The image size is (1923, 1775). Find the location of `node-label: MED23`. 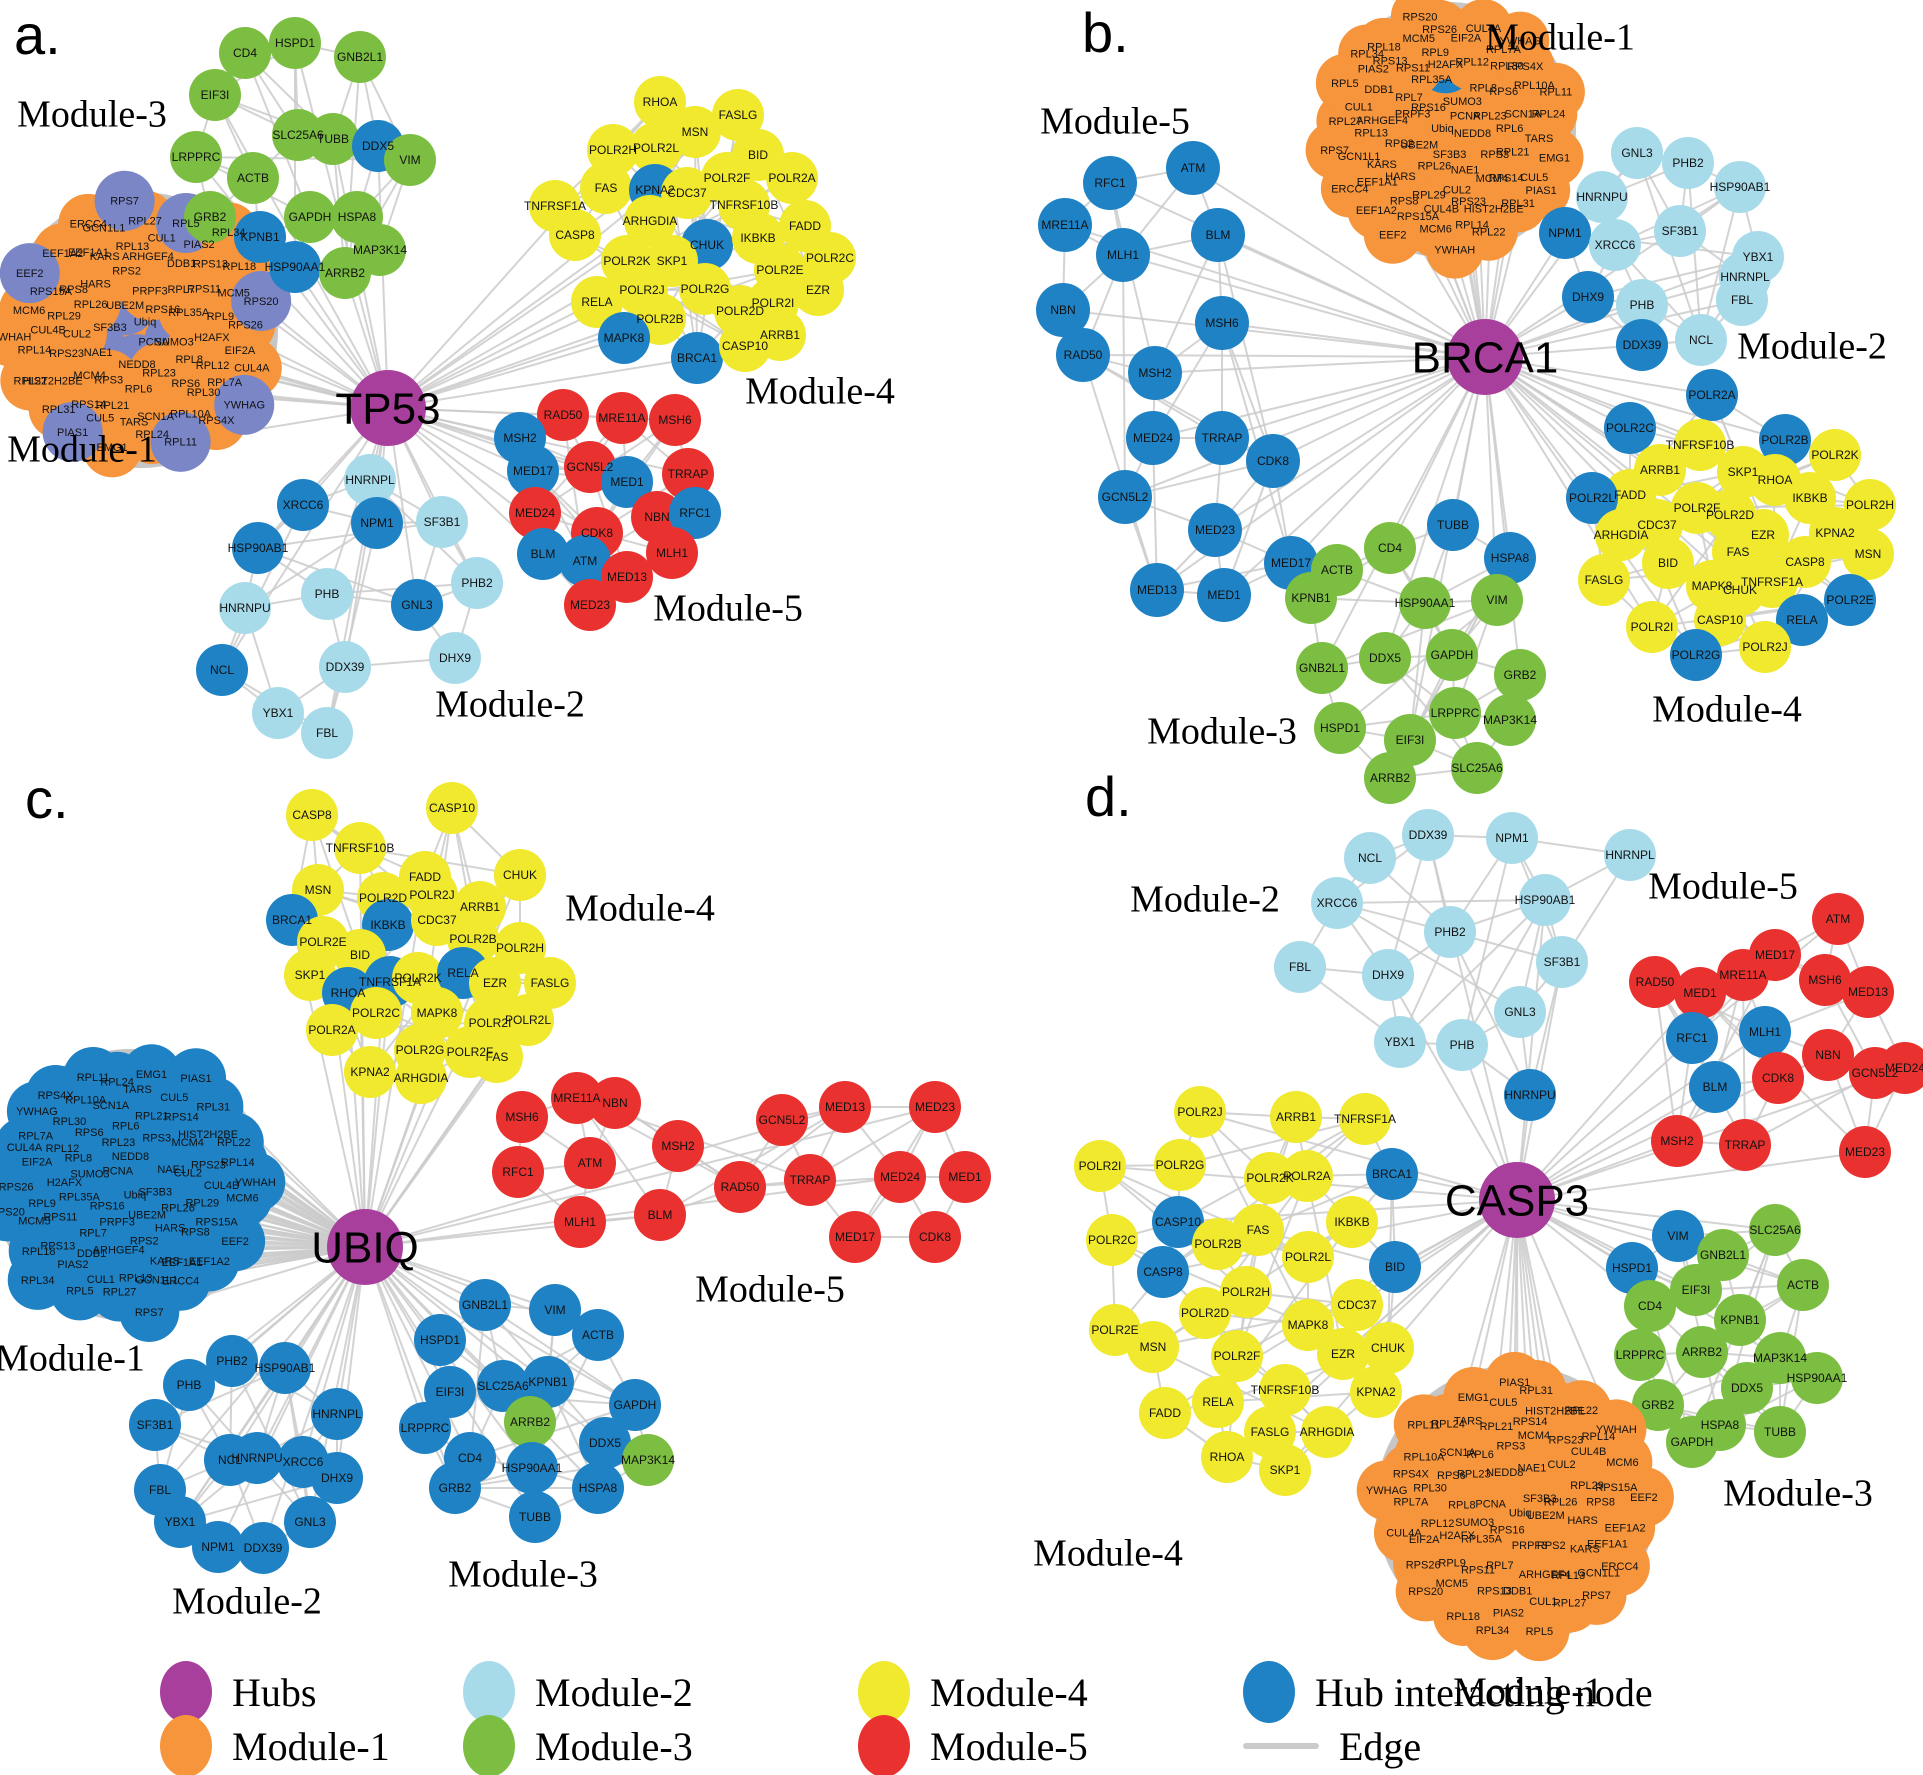

node-label: MED23 is located at coordinates (1865, 1152).